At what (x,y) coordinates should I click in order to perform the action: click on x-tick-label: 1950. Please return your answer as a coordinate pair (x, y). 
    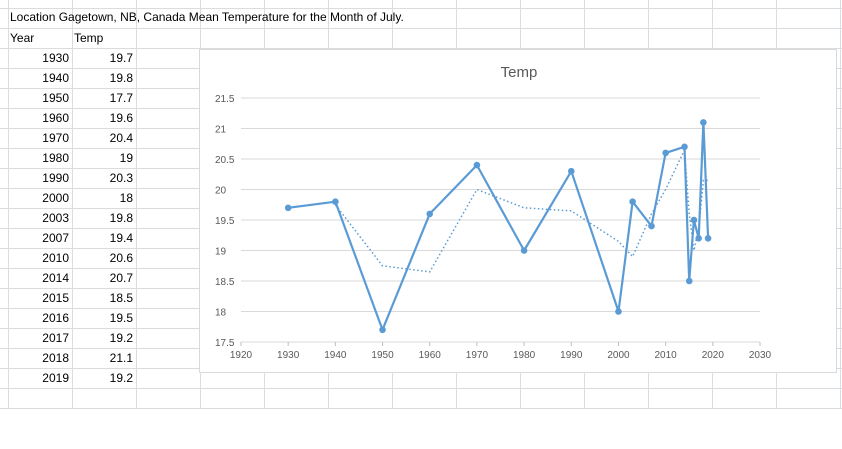
    Looking at the image, I should click on (382, 355).